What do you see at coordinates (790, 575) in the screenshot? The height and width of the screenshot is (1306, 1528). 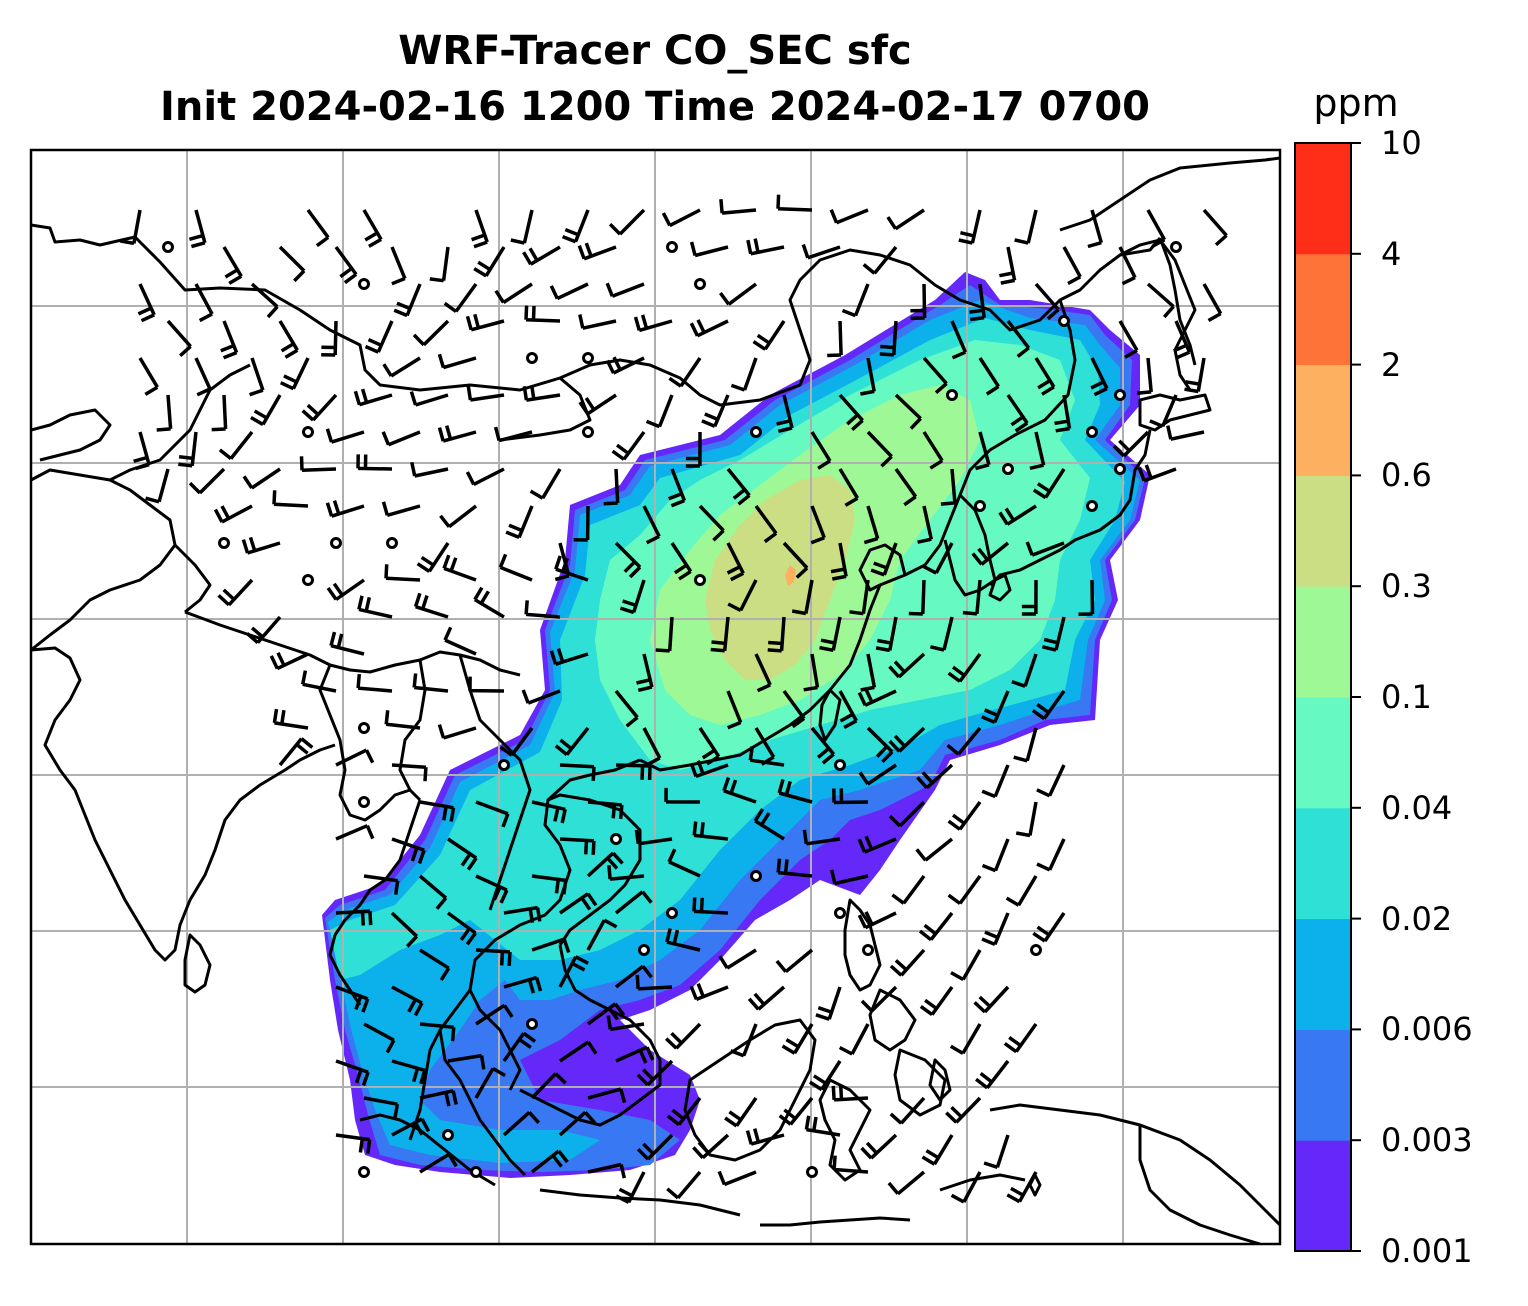 I see `co-band-0.6` at bounding box center [790, 575].